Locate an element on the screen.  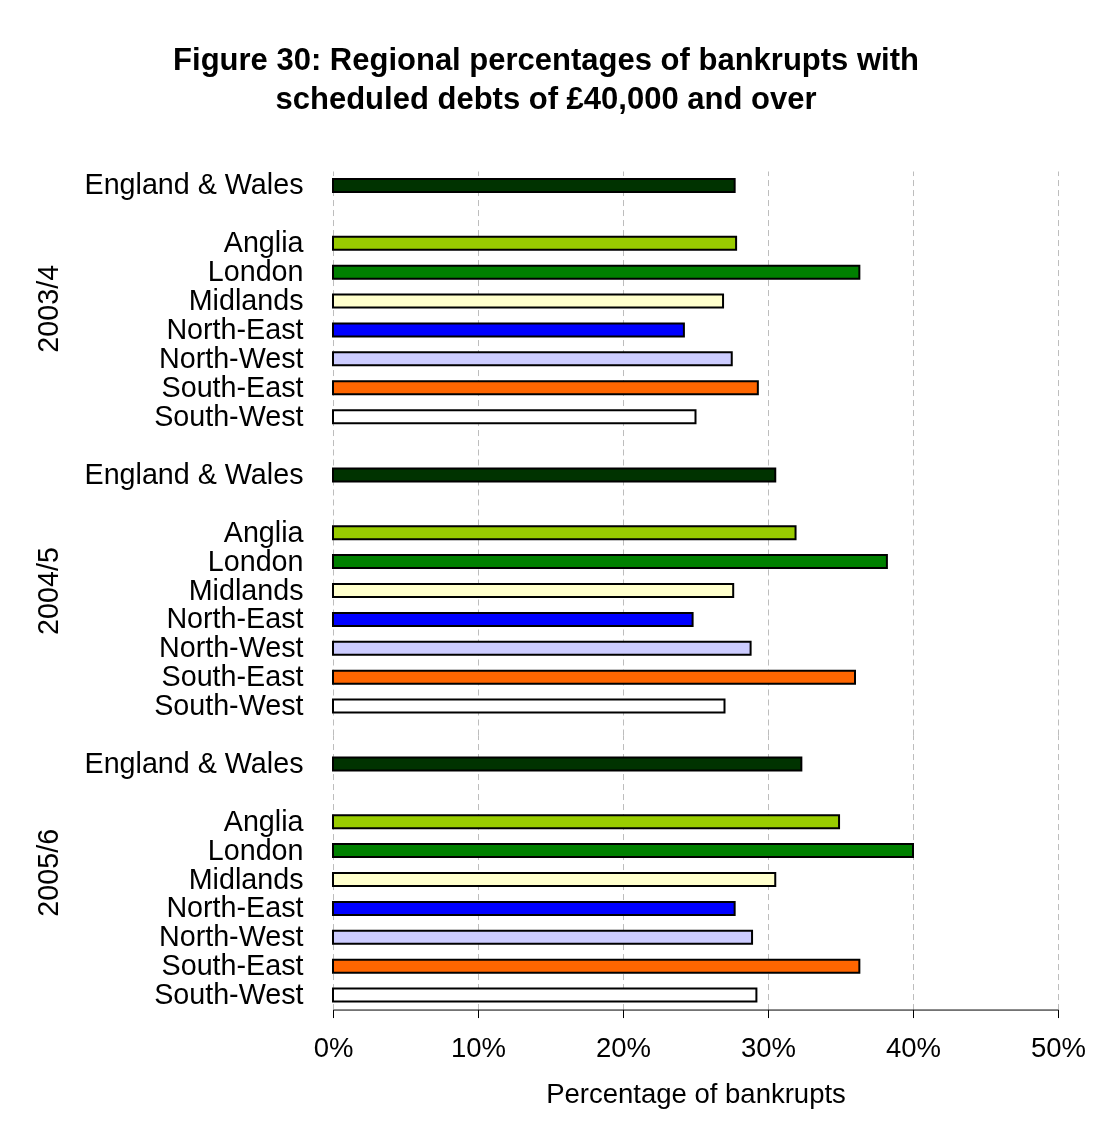
x-axis-title: Percentage of bankrupts is located at coordinates (696, 1093).